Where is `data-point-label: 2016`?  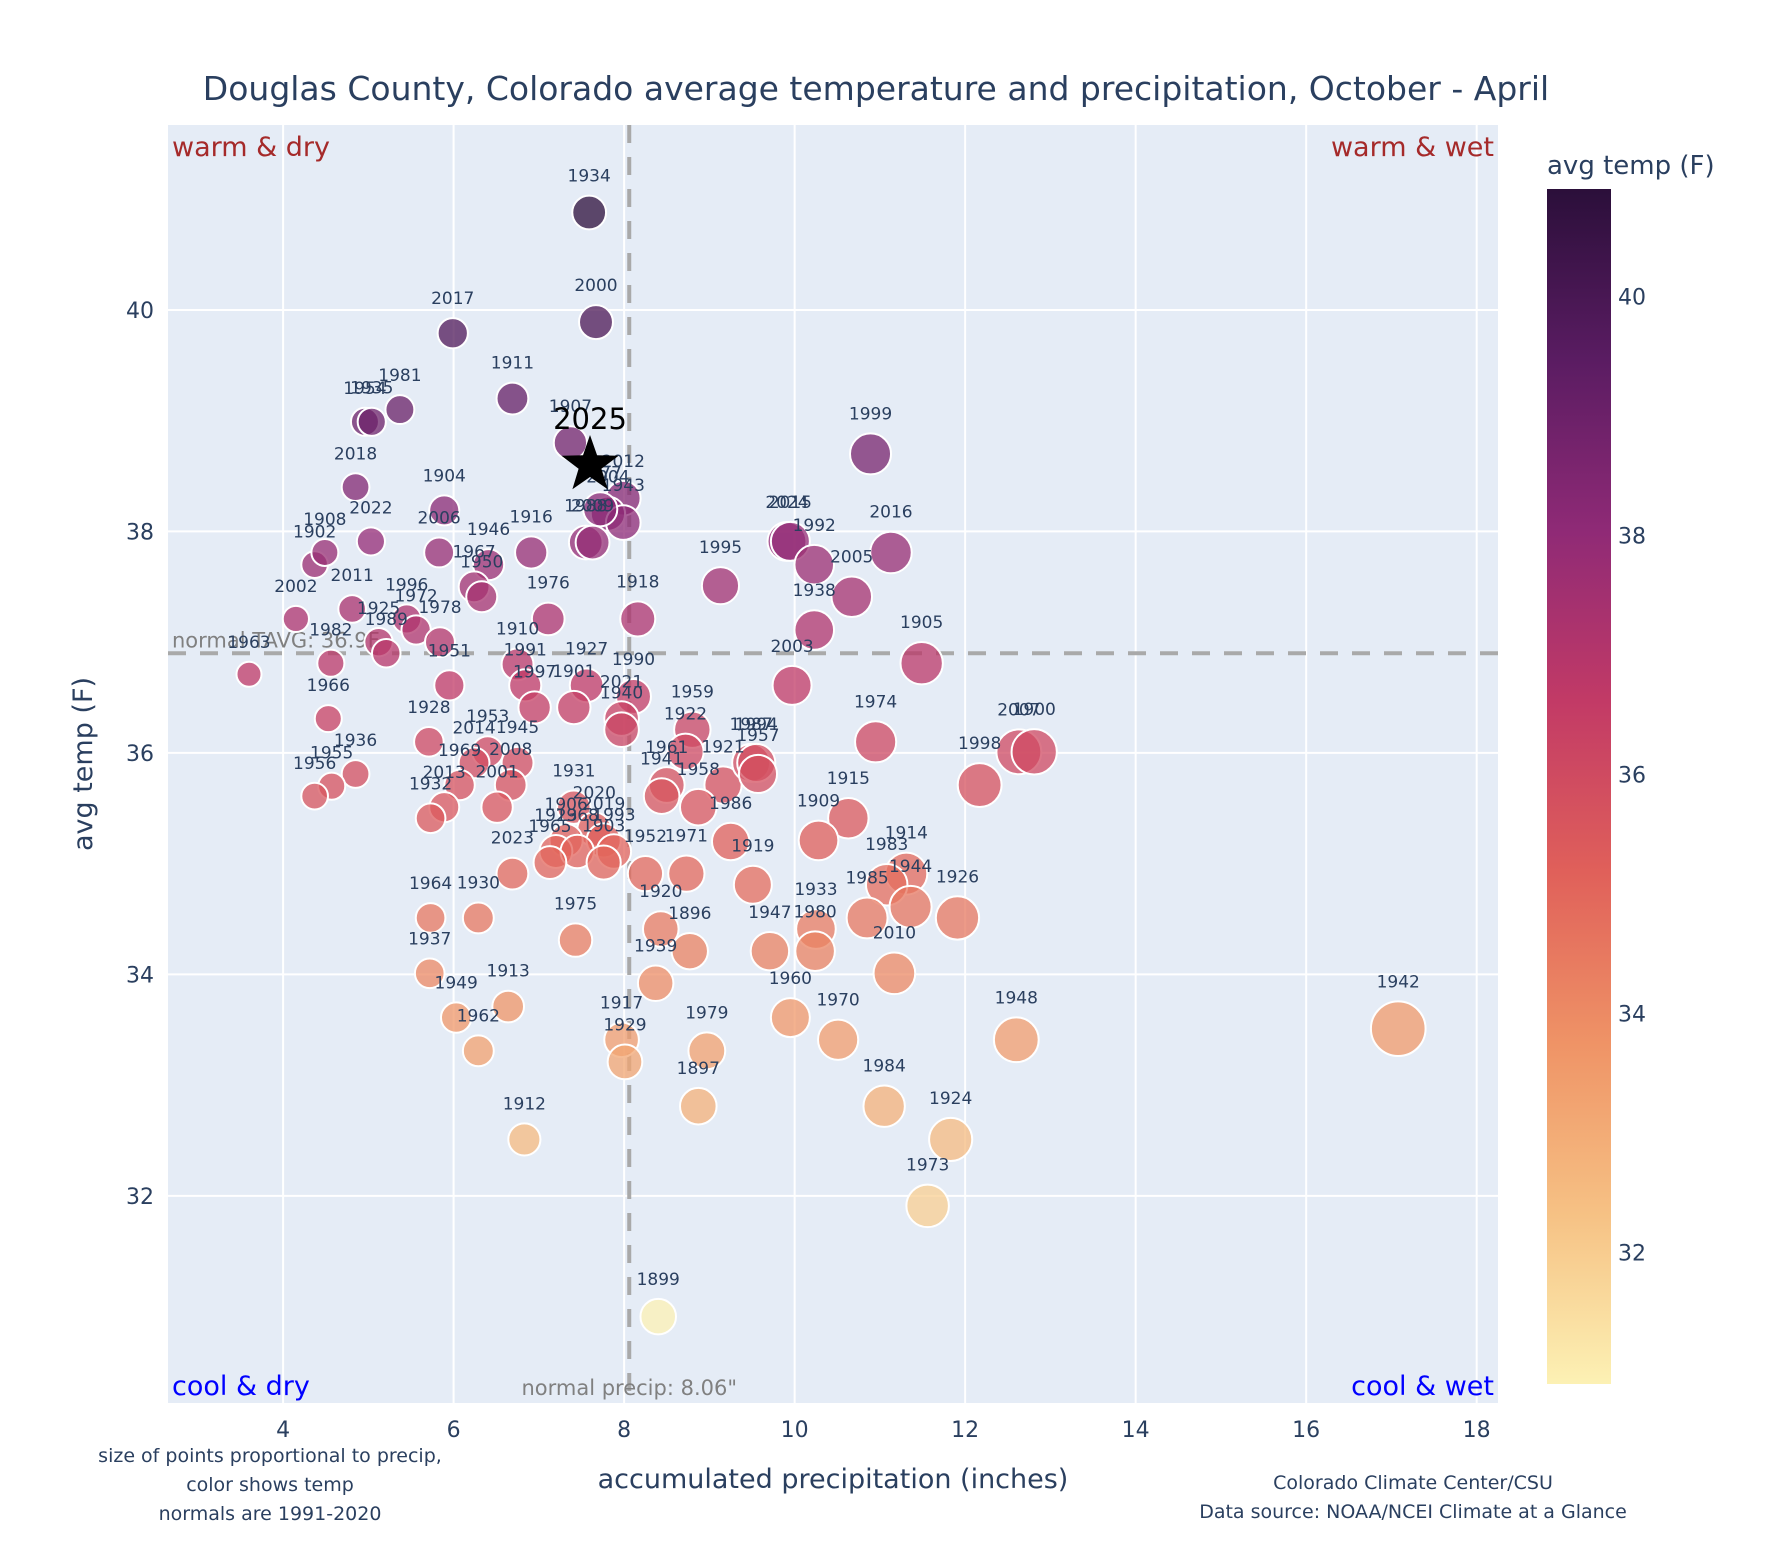 data-point-label: 2016 is located at coordinates (890, 513).